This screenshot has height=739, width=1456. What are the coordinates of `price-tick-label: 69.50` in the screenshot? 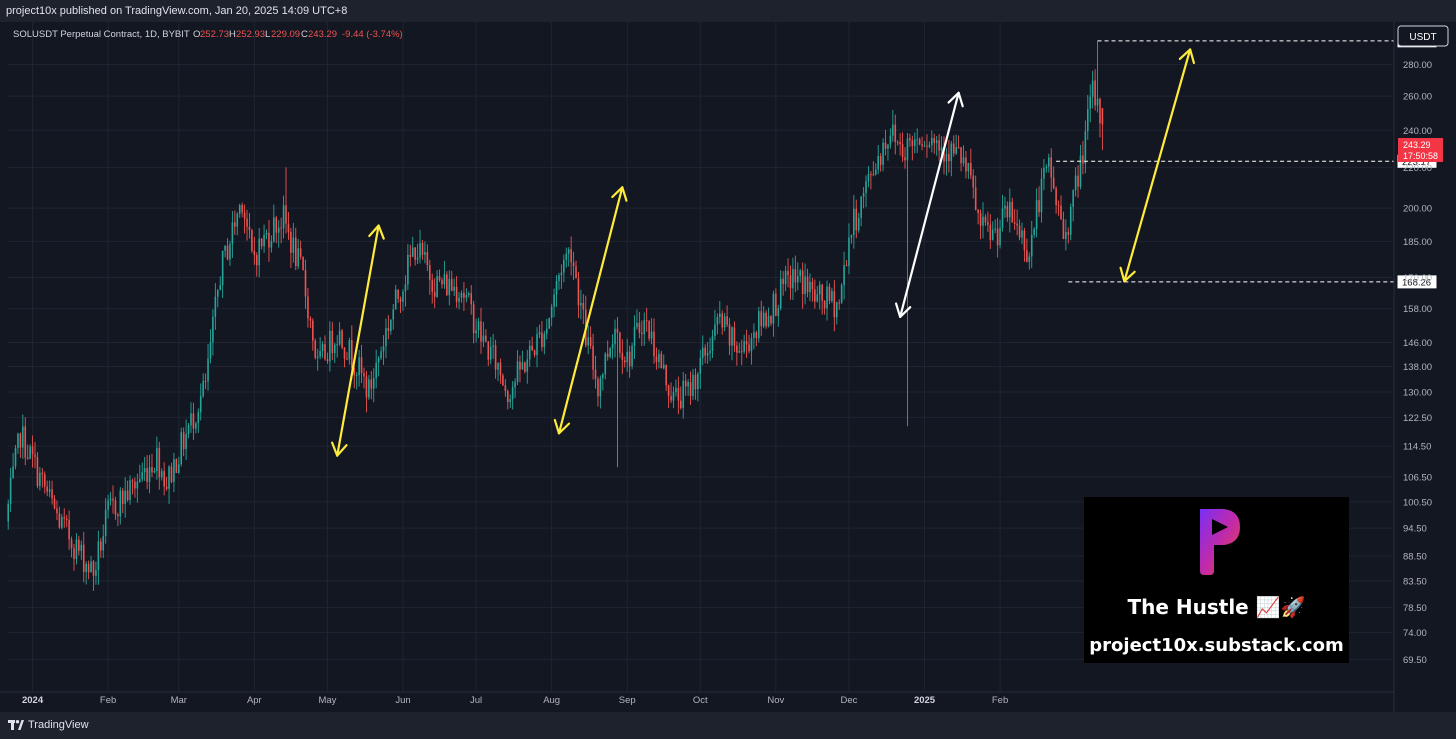 It's located at (1415, 660).